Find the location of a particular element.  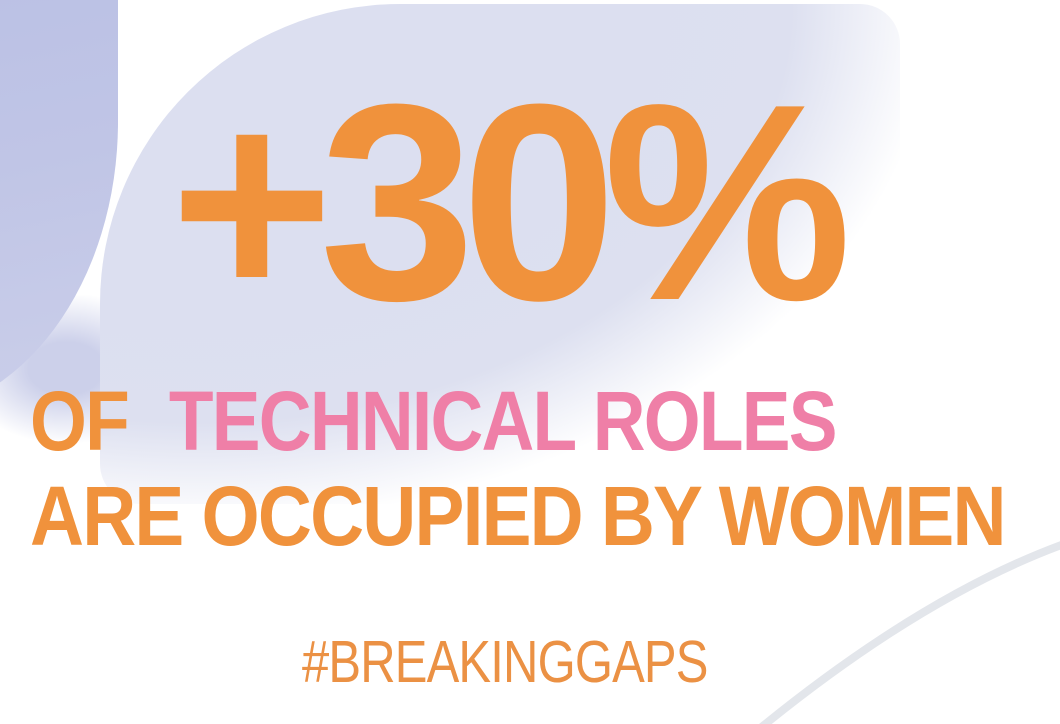

stat-description-line1: OF TECHNICAL ROLES is located at coordinates (433, 421).